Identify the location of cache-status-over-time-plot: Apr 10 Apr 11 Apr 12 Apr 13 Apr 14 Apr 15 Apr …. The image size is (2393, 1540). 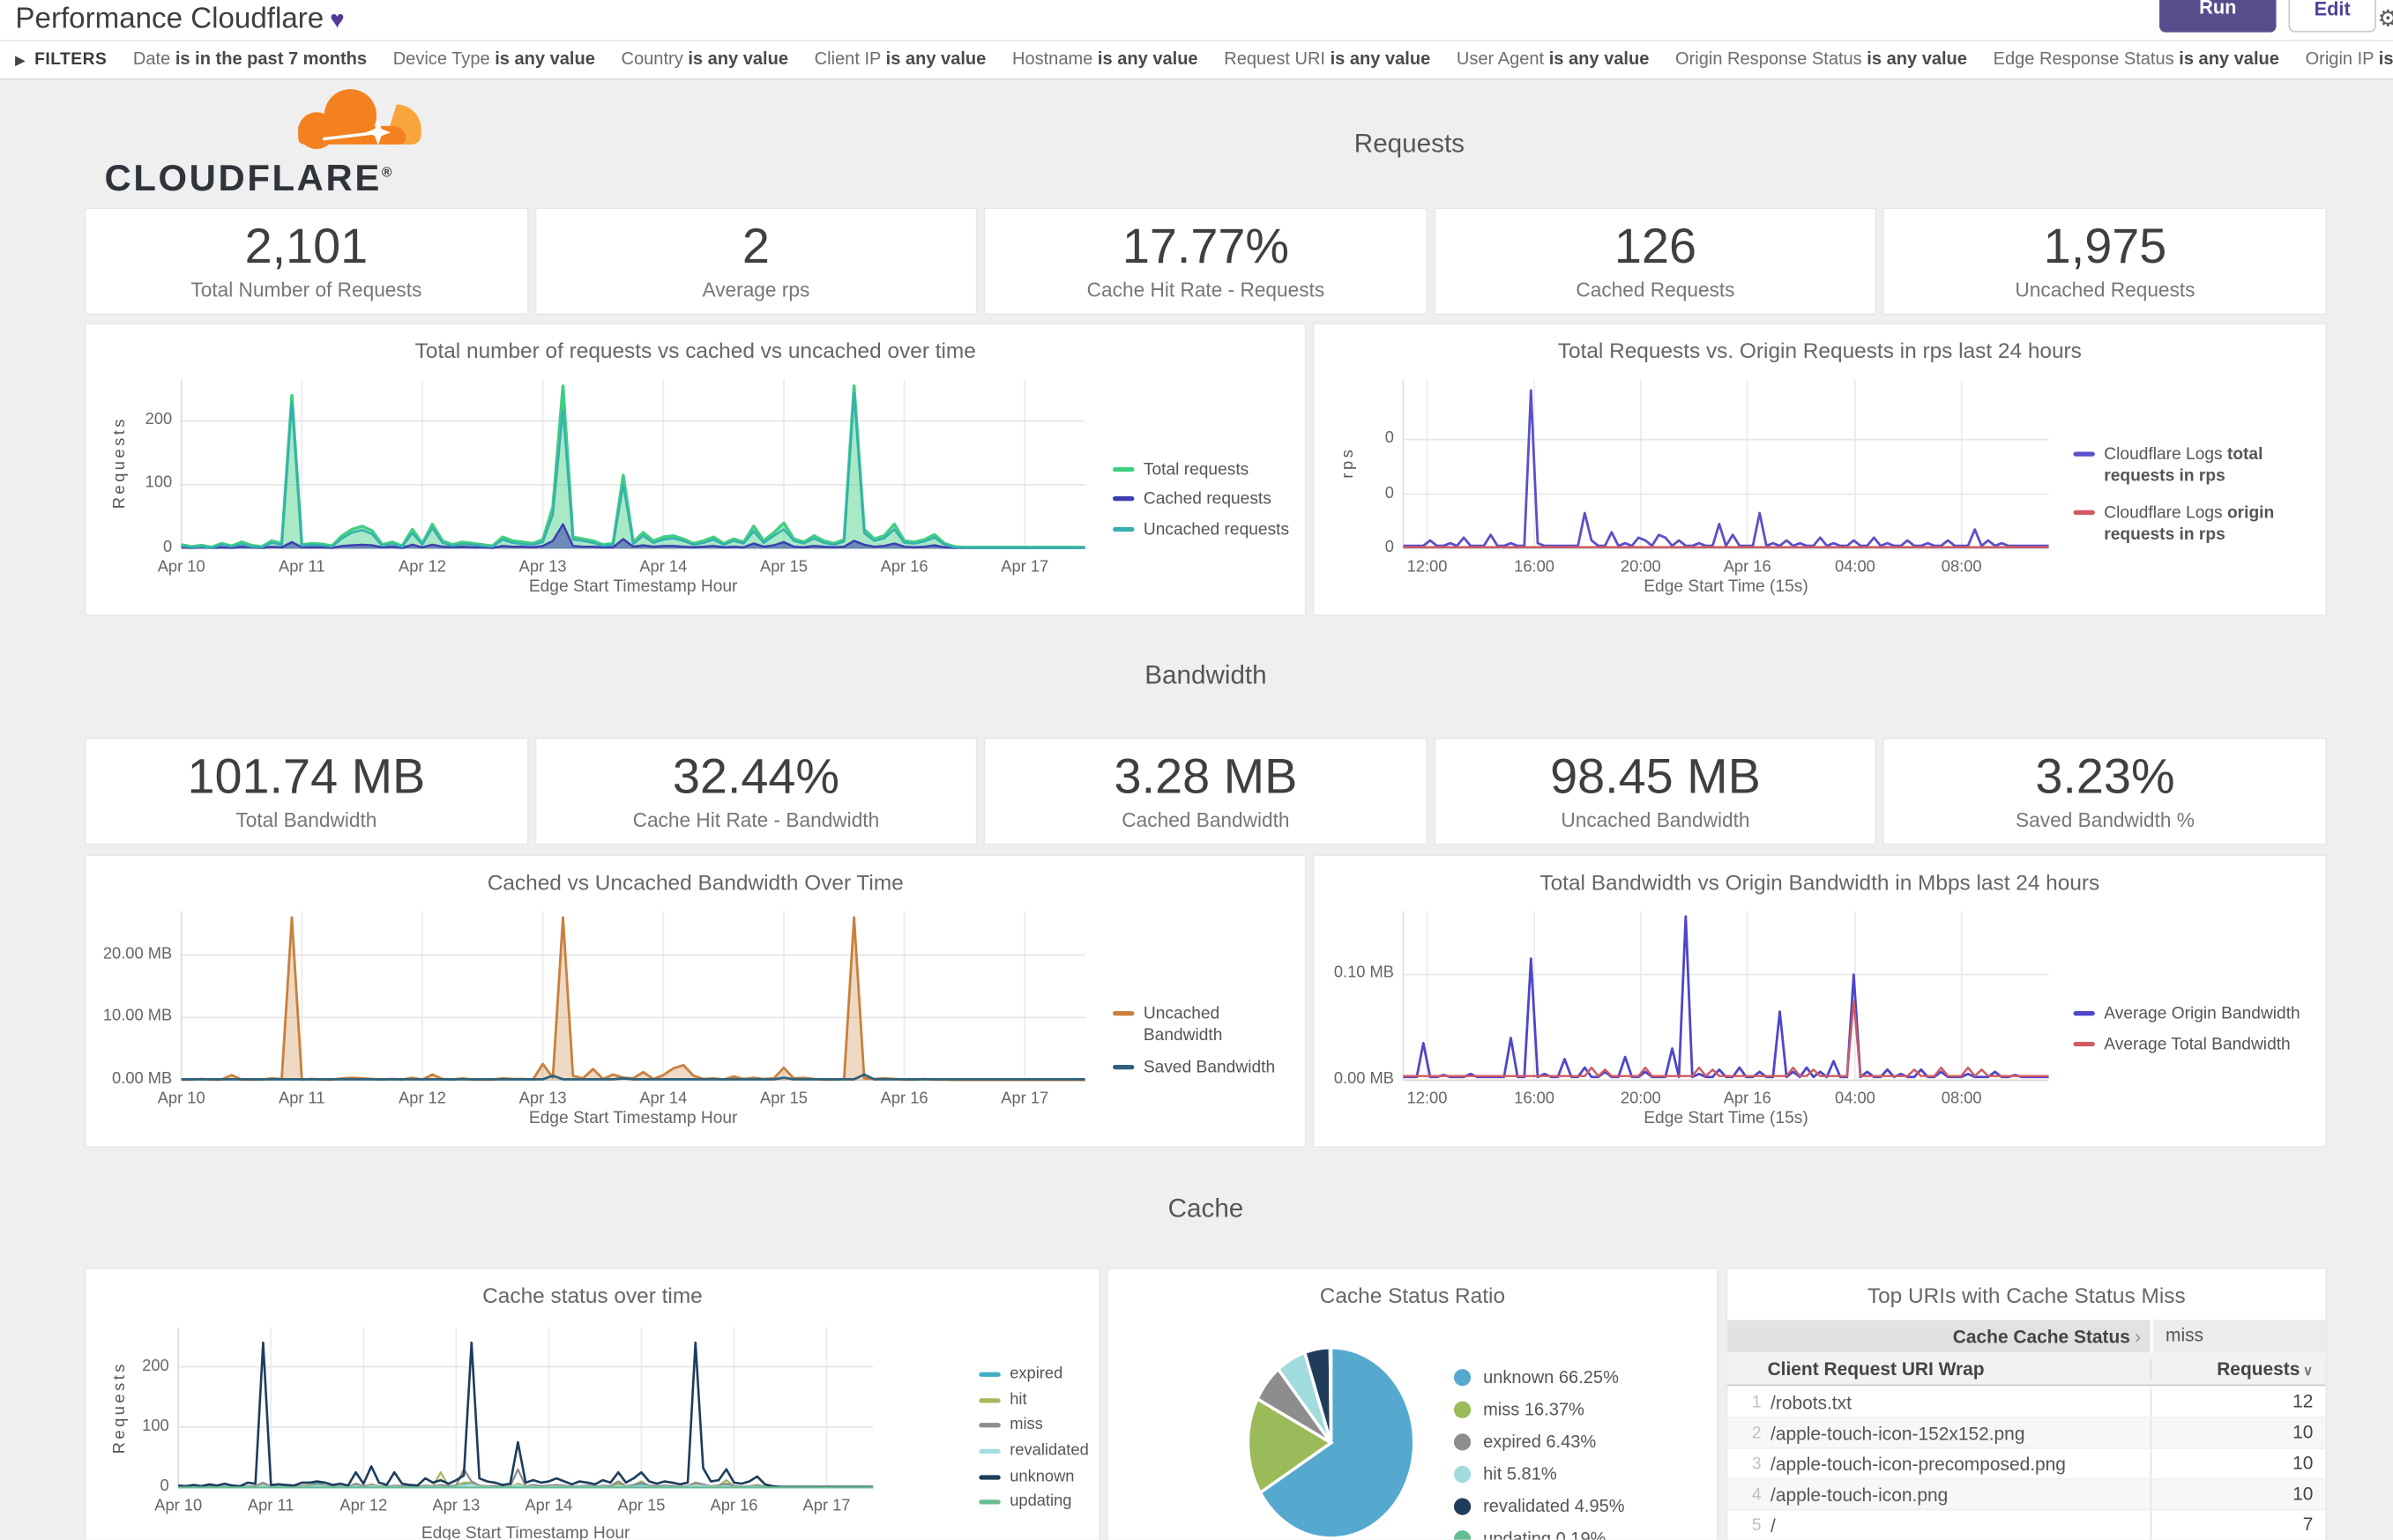
(508, 1421).